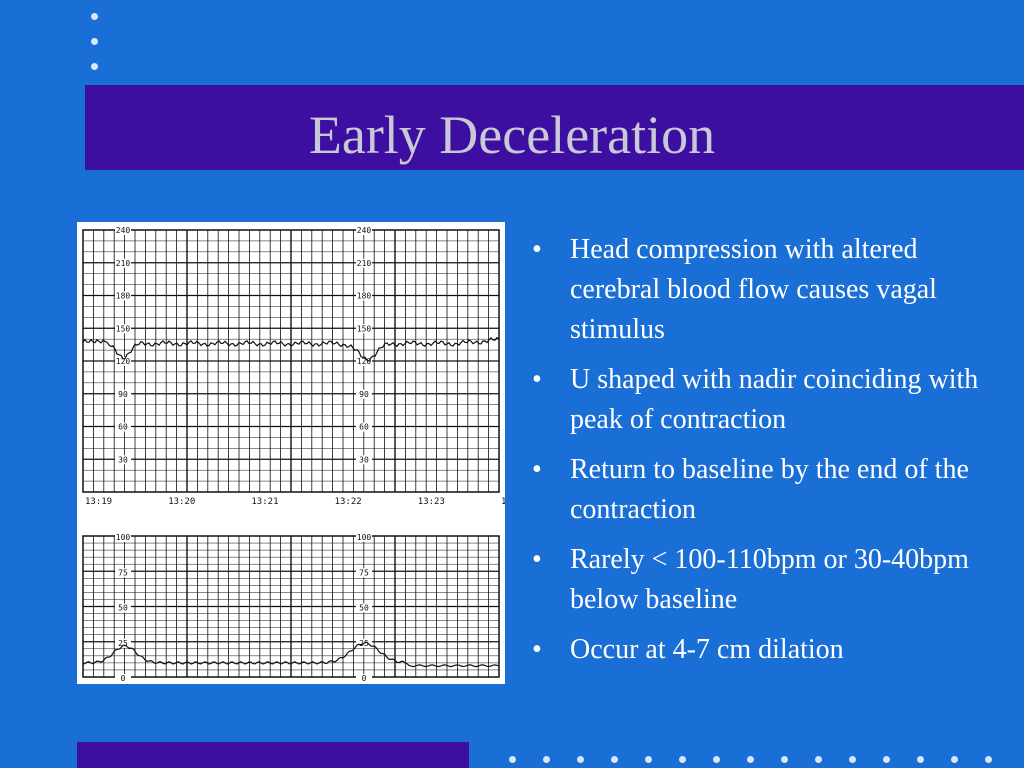 The height and width of the screenshot is (768, 1024). I want to click on toco-trace, so click(291, 654).